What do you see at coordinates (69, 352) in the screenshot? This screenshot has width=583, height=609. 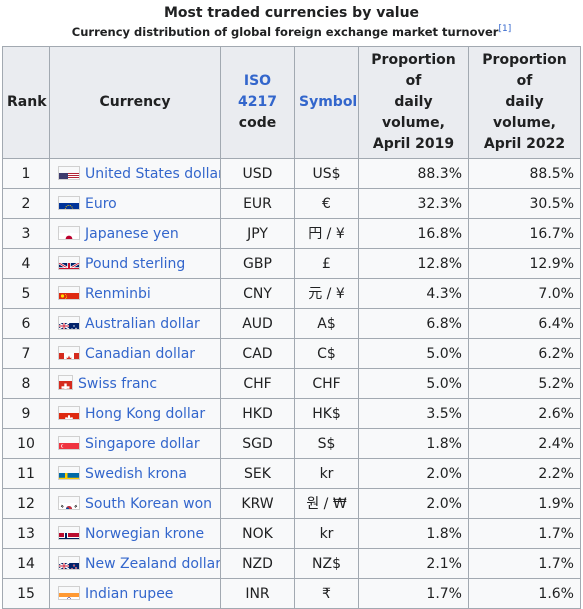 I see `canada-flag-icon` at bounding box center [69, 352].